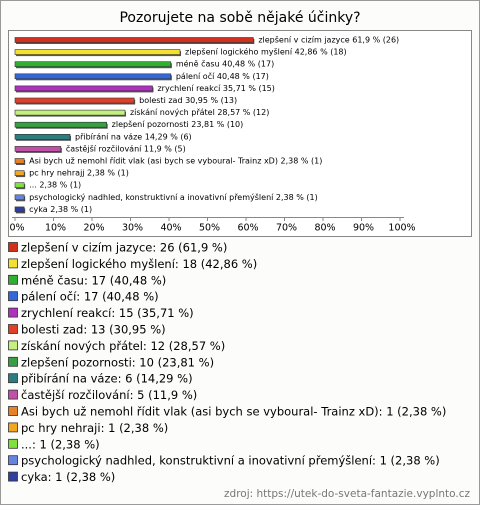  I want to click on legend-label: zlepšení logického myšlení: 18 (42,86 %), so click(139, 264).